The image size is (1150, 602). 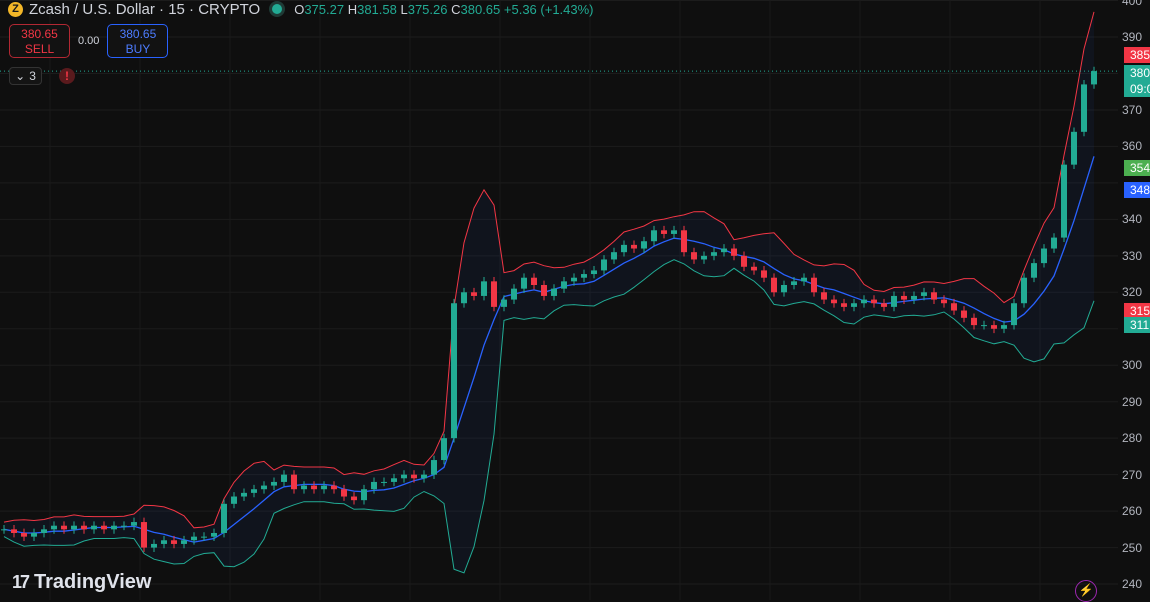 What do you see at coordinates (1137, 73) in the screenshot?
I see `price-badge: 380` at bounding box center [1137, 73].